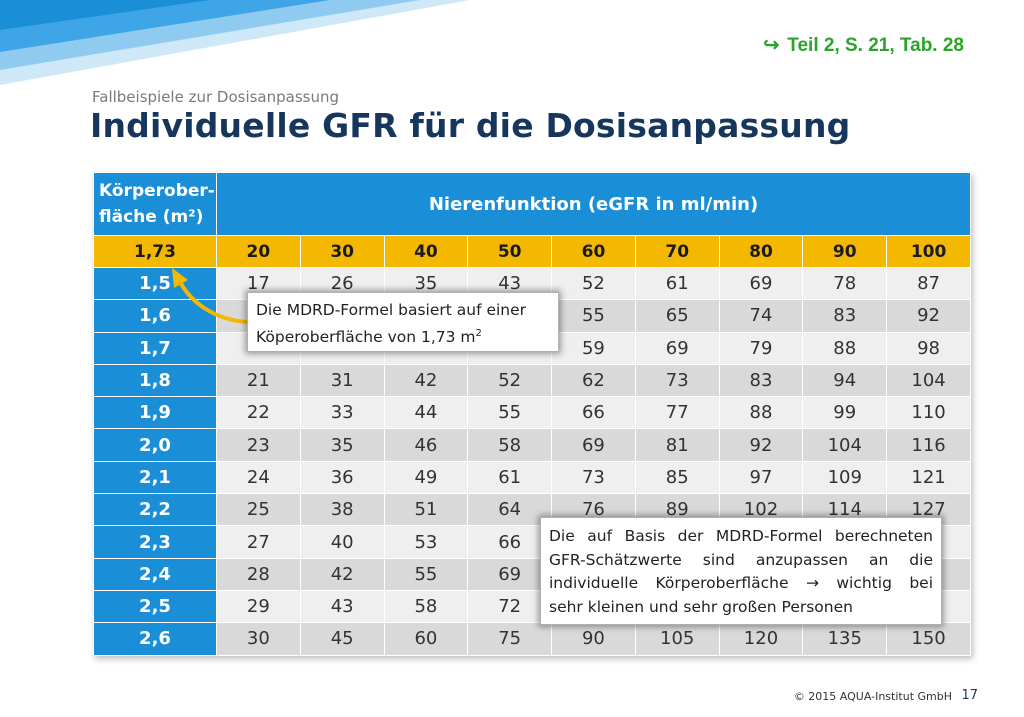 This screenshot has width=1024, height=717. I want to click on table-cell: 79, so click(761, 348).